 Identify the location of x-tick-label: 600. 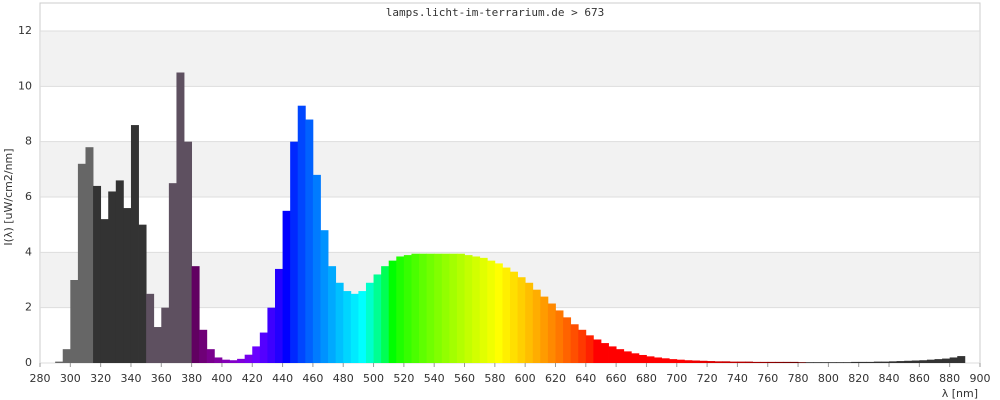
(525, 378).